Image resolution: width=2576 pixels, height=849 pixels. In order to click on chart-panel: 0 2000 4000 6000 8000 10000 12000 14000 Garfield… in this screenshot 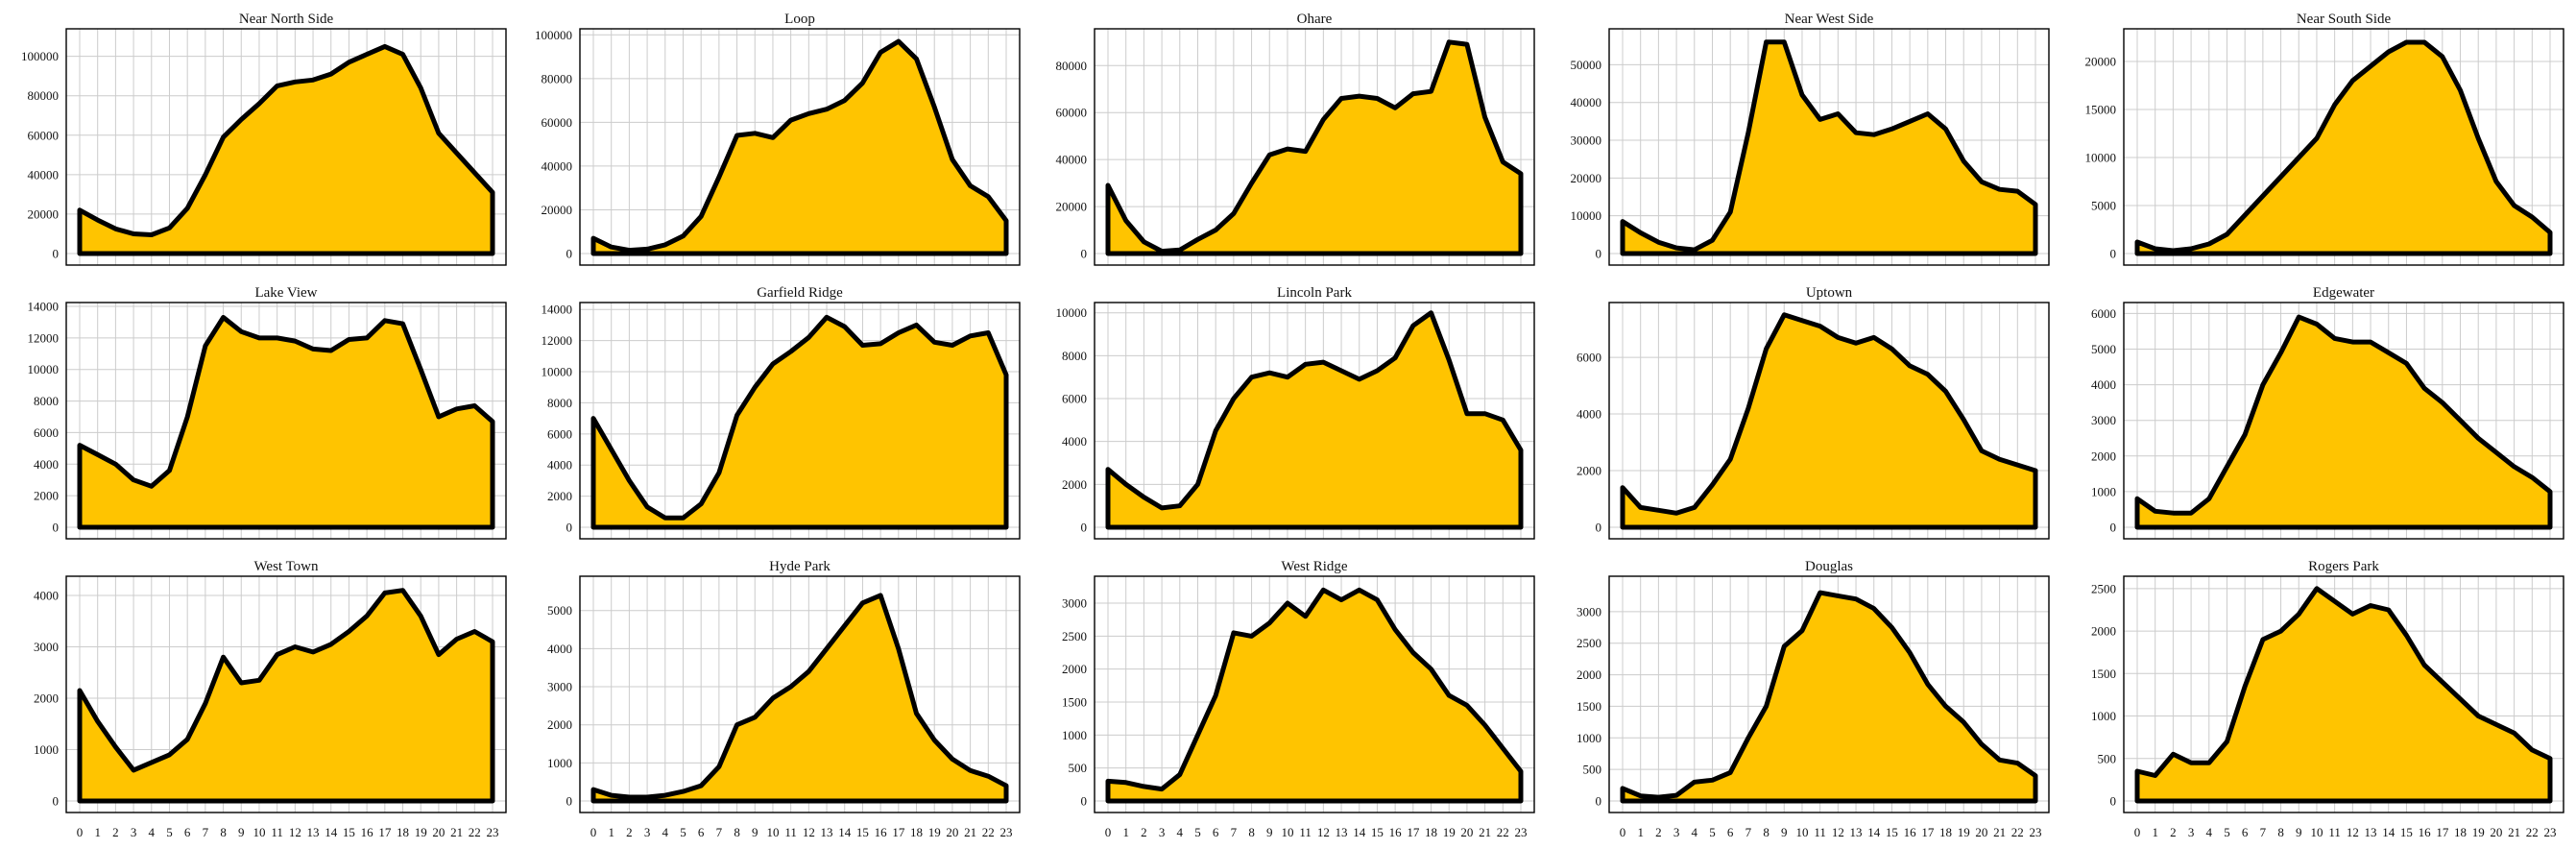, I will do `click(781, 413)`.